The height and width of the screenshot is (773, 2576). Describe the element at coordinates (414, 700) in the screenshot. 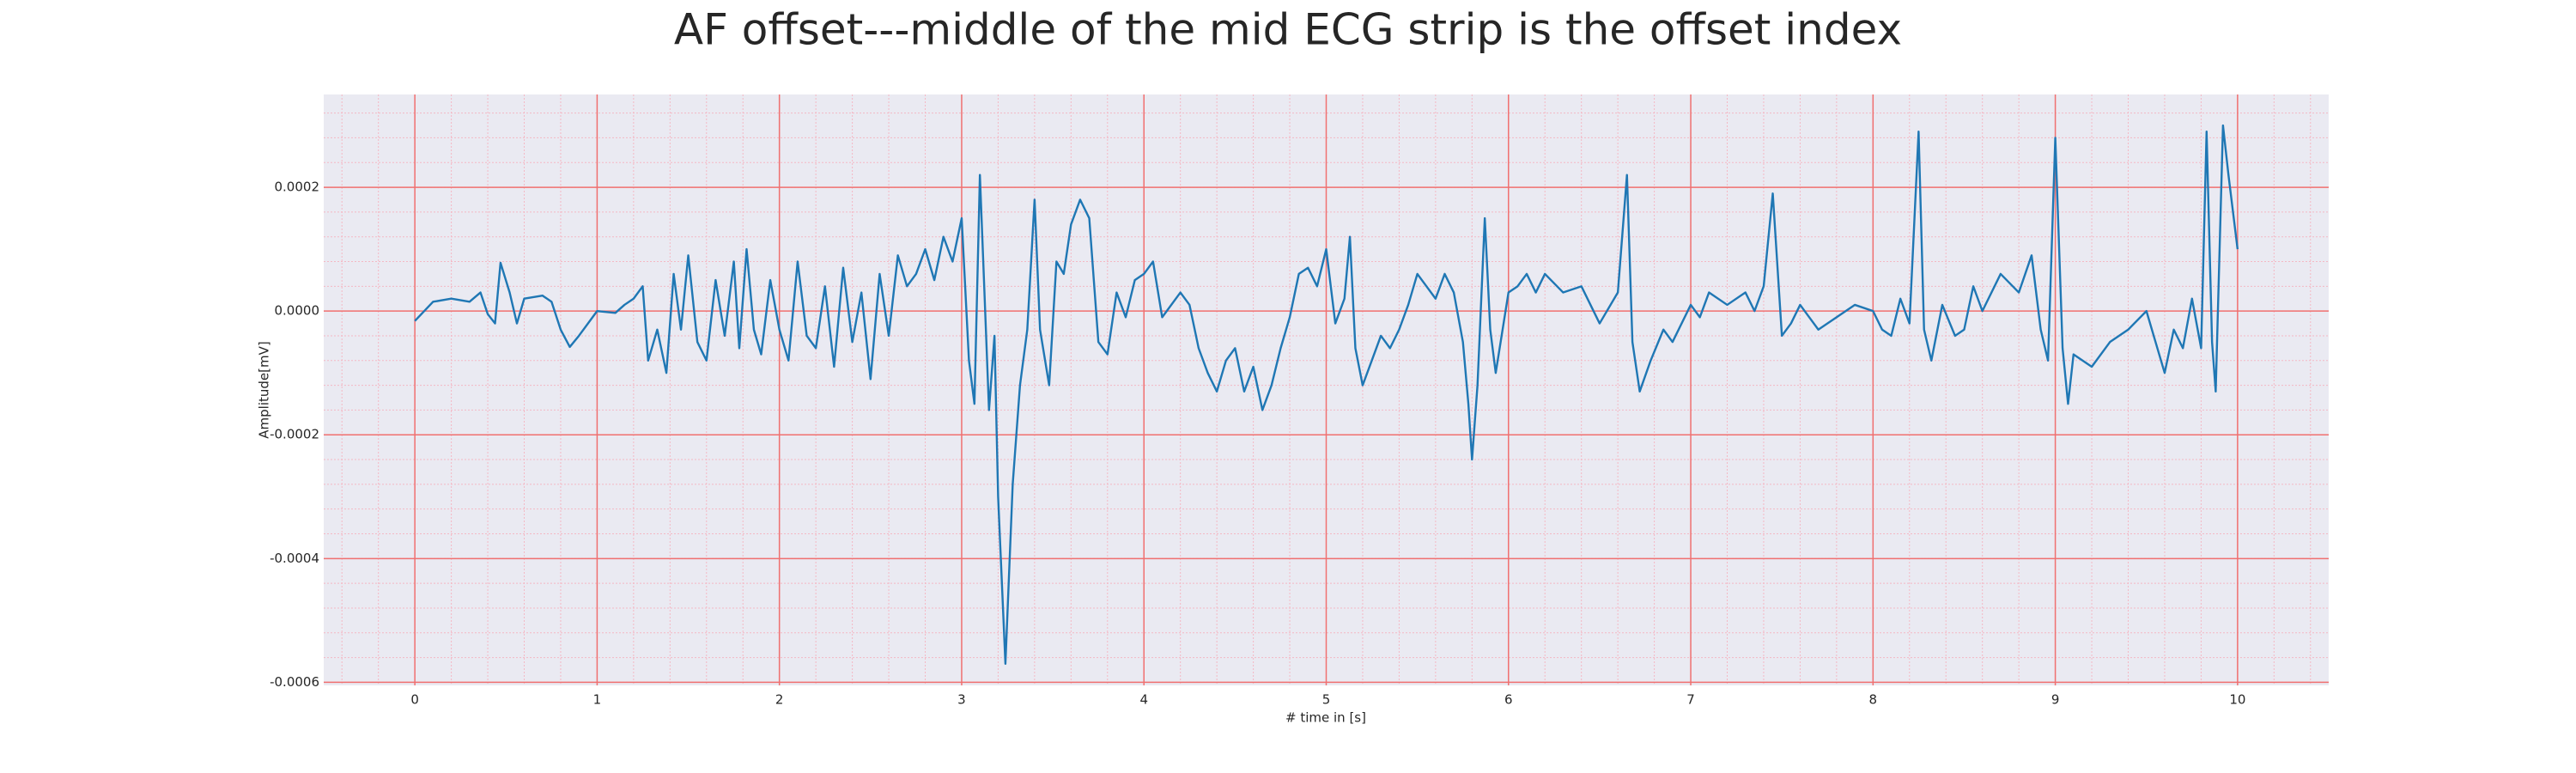

I see `x-tick-label: 0` at that location.